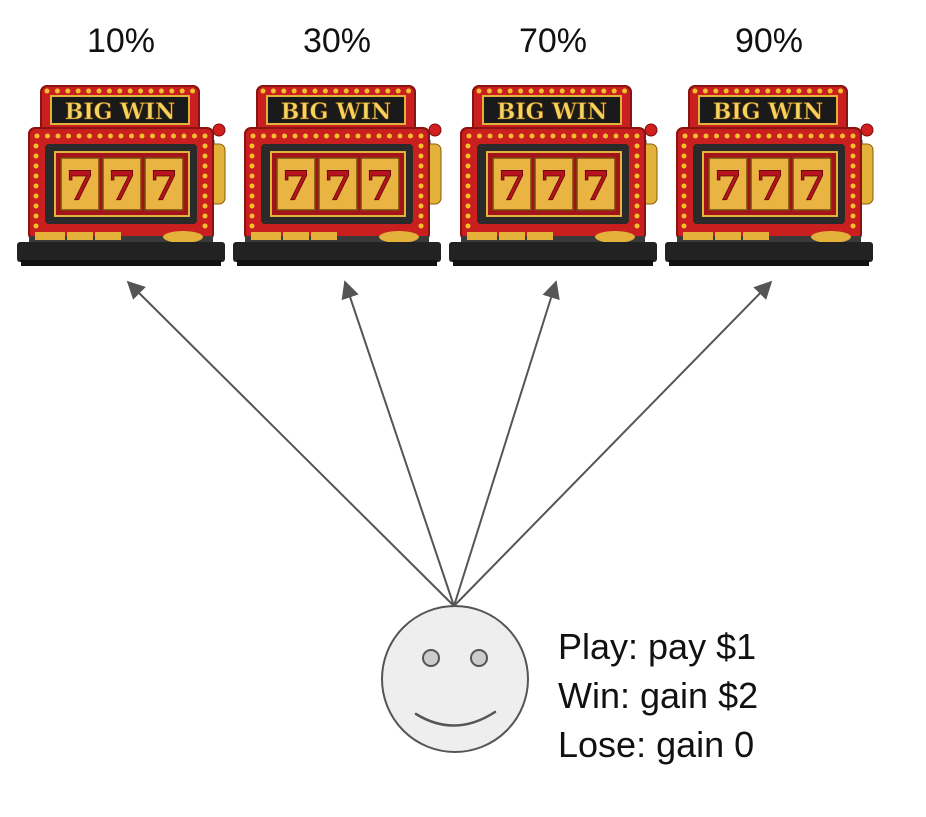 The image size is (926, 817). What do you see at coordinates (657, 646) in the screenshot?
I see `rule-play: Play: pay $1` at bounding box center [657, 646].